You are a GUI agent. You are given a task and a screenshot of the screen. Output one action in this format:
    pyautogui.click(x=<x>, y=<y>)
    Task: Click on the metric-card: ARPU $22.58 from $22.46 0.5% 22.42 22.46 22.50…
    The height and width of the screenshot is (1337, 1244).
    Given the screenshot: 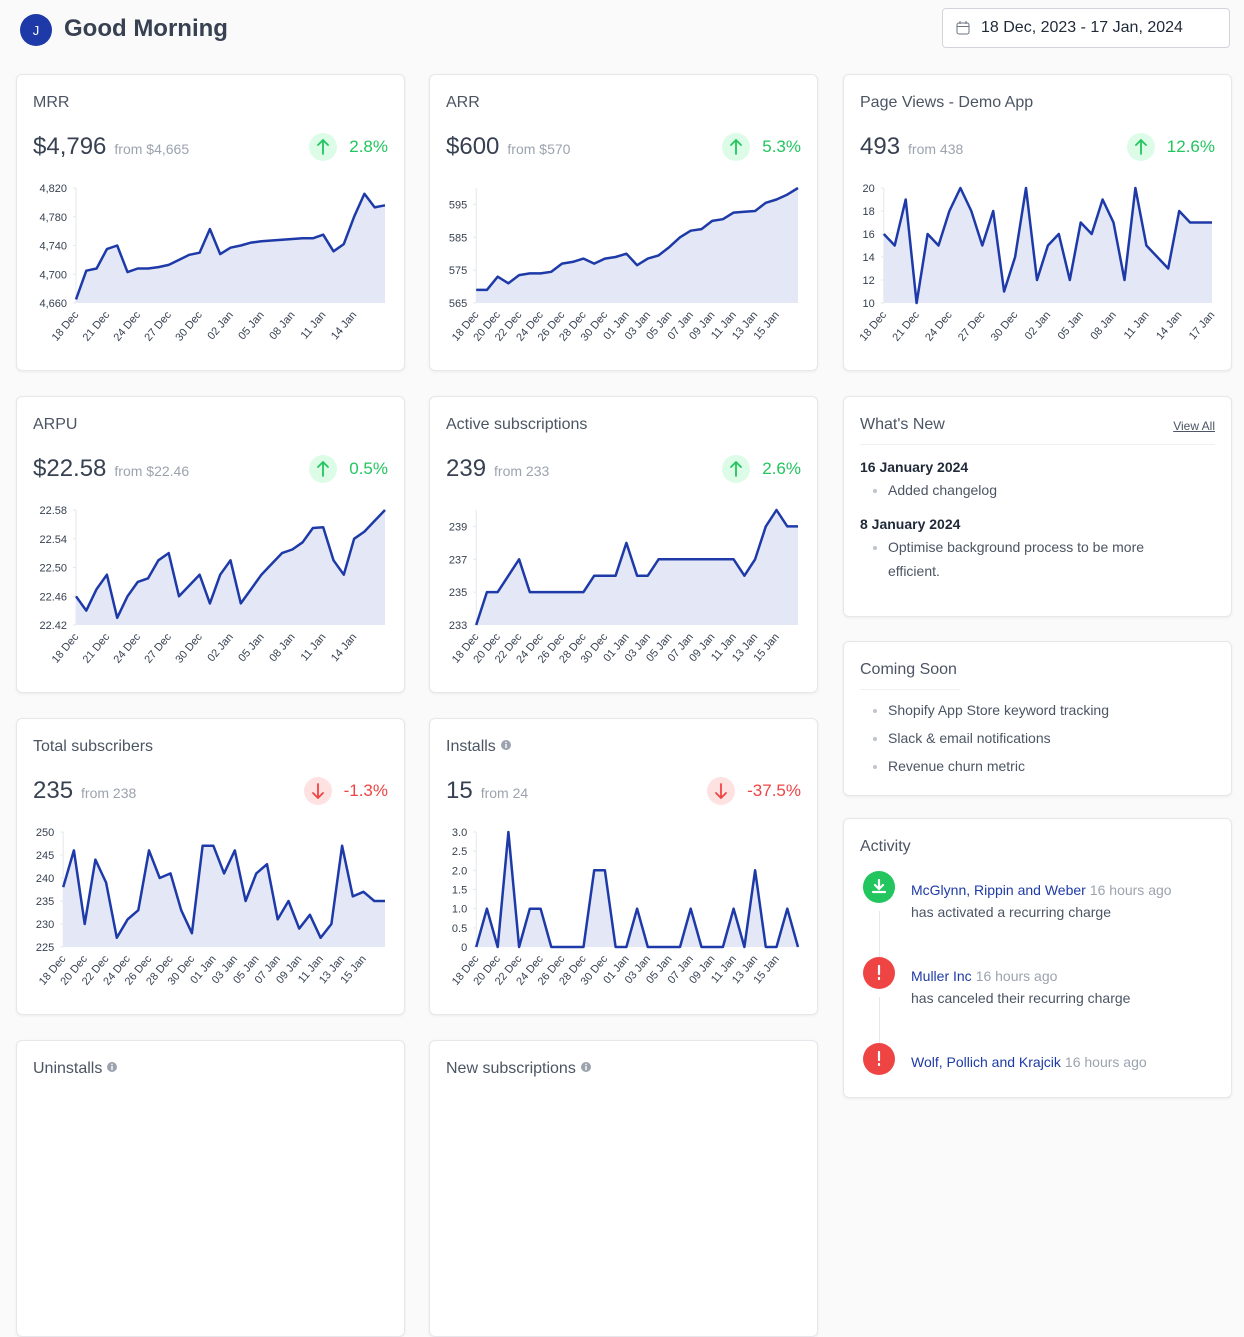 What is the action you would take?
    pyautogui.click(x=210, y=544)
    